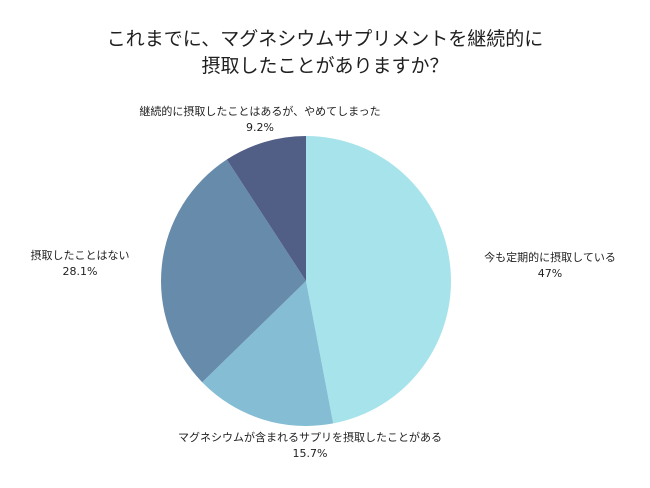  Describe the element at coordinates (80, 264) in the screenshot. I see `slice-label-never: 摂取したことはない 28.1%` at that location.